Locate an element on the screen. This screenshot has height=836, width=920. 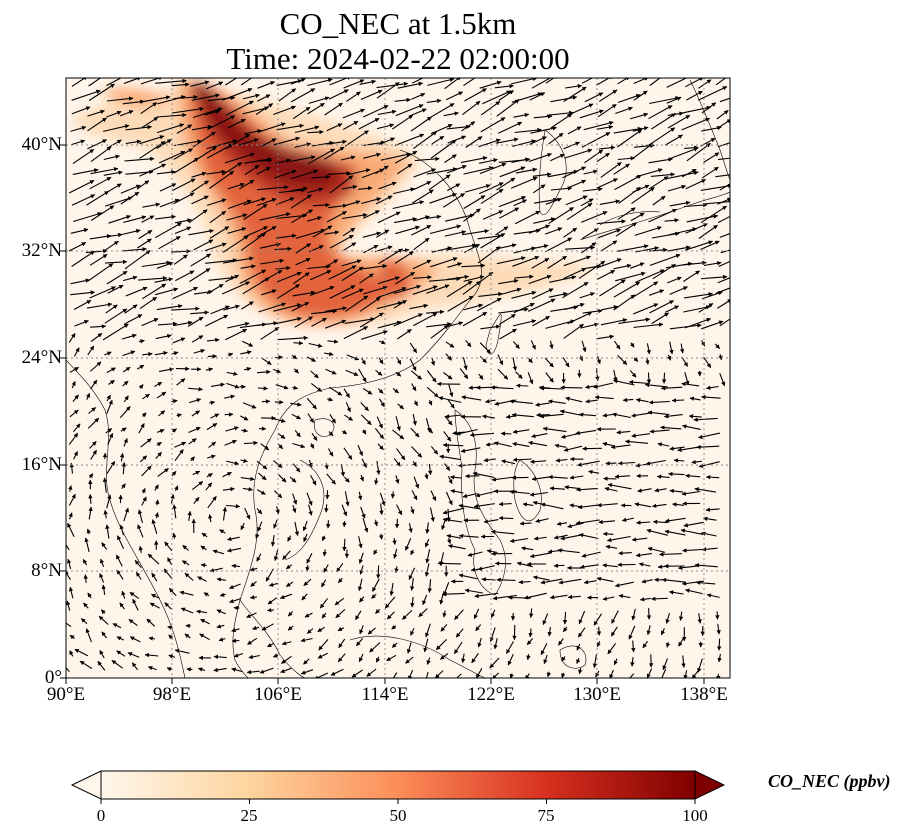
colorbar-tick: 25 is located at coordinates (249, 815).